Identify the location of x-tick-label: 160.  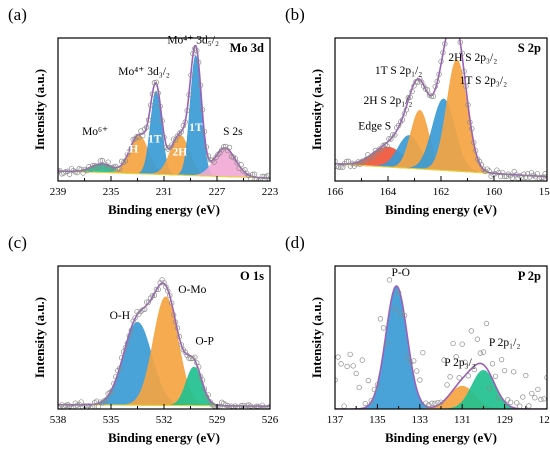
(494, 192).